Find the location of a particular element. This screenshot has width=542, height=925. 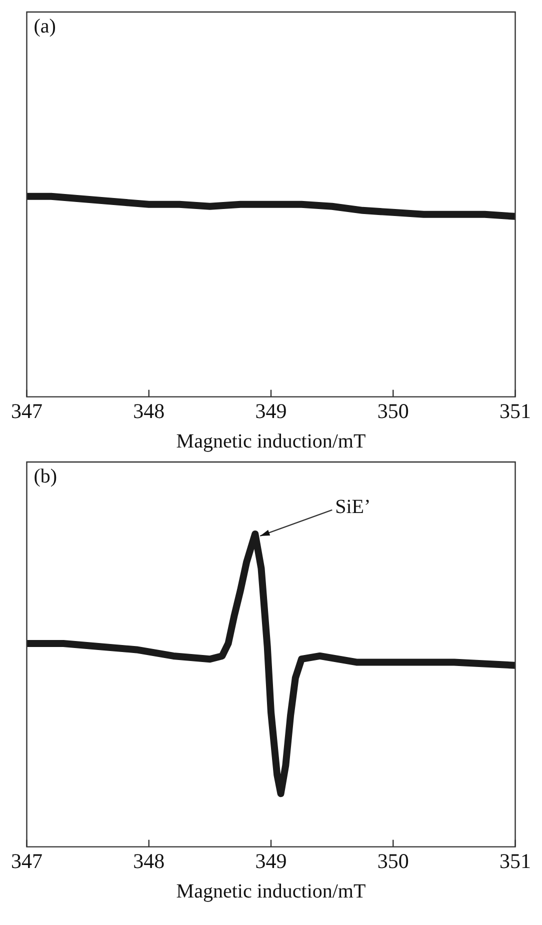

annotation: SiE’ is located at coordinates (353, 507).